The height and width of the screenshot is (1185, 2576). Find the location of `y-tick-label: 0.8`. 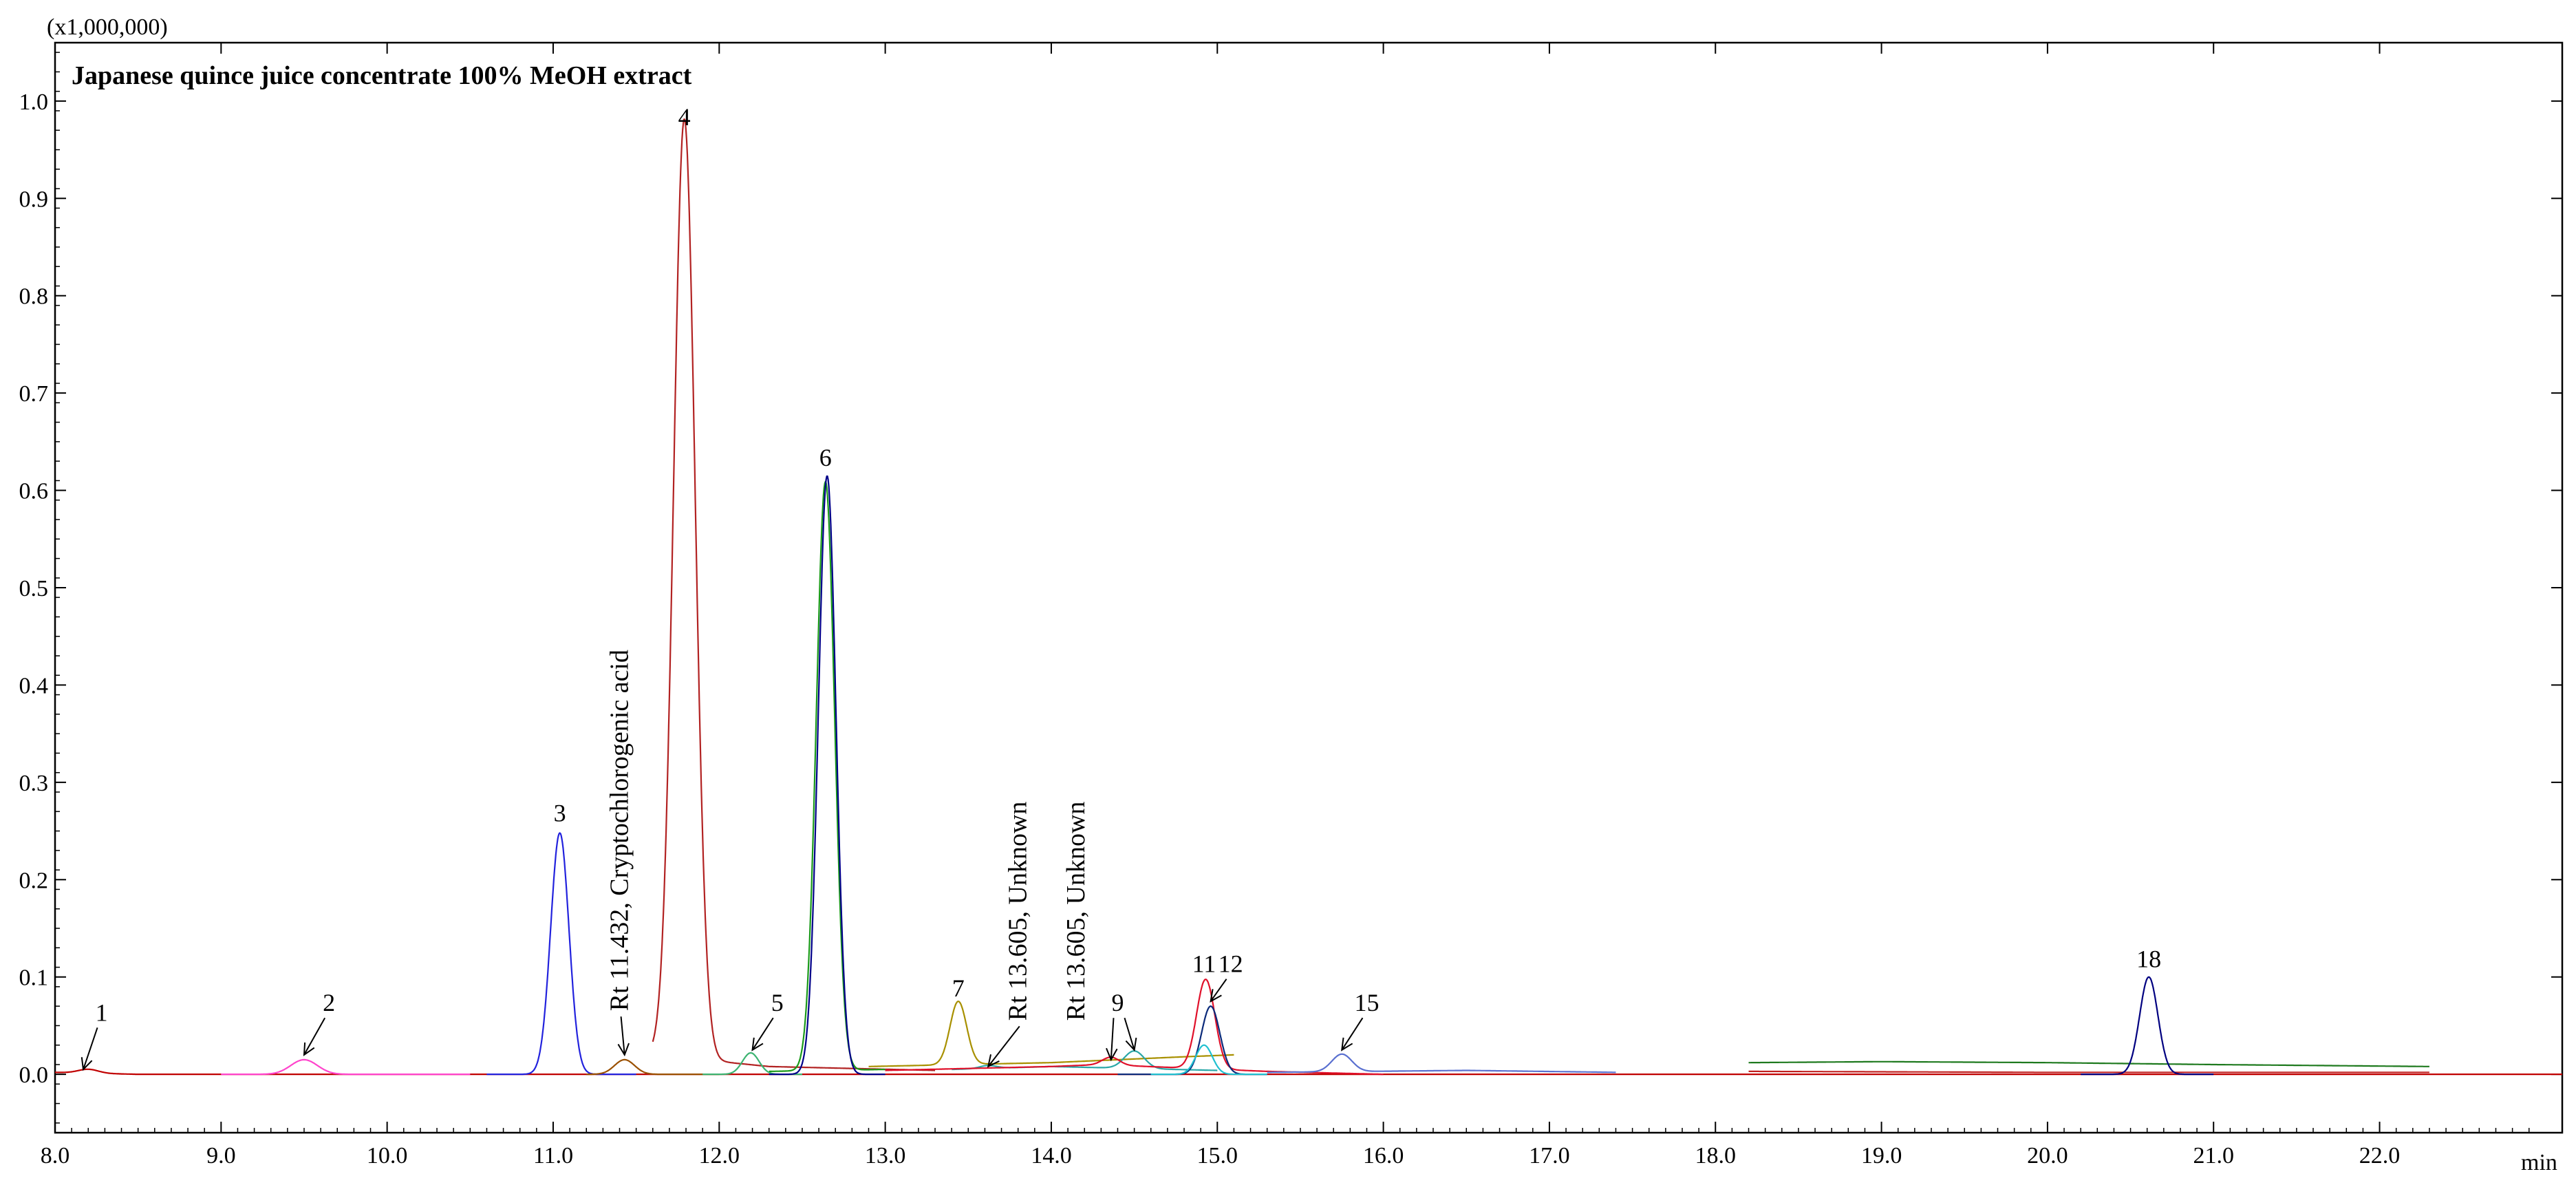

y-tick-label: 0.8 is located at coordinates (34, 297).